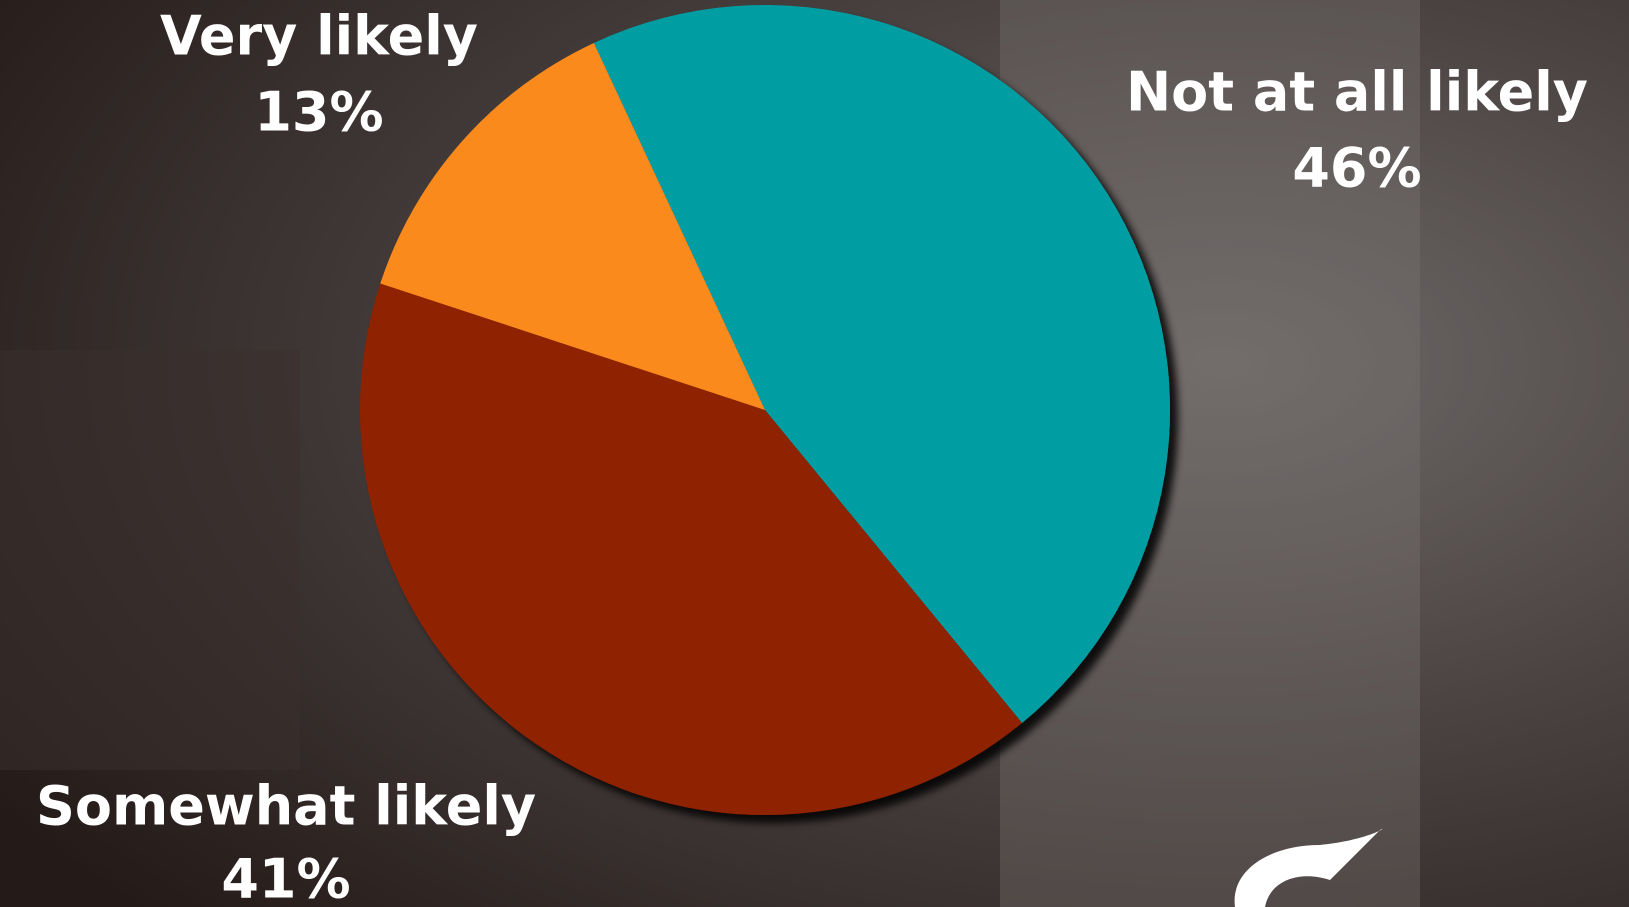 The image size is (1629, 907). What do you see at coordinates (318, 112) in the screenshot?
I see `slice-value-label: 13%` at bounding box center [318, 112].